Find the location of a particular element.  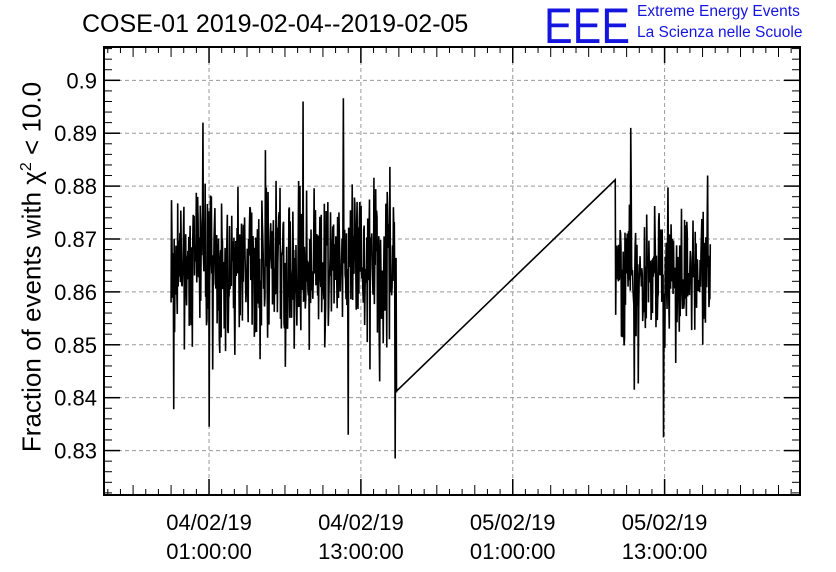

eee-logo-mark: EEE is located at coordinates (587, 24).